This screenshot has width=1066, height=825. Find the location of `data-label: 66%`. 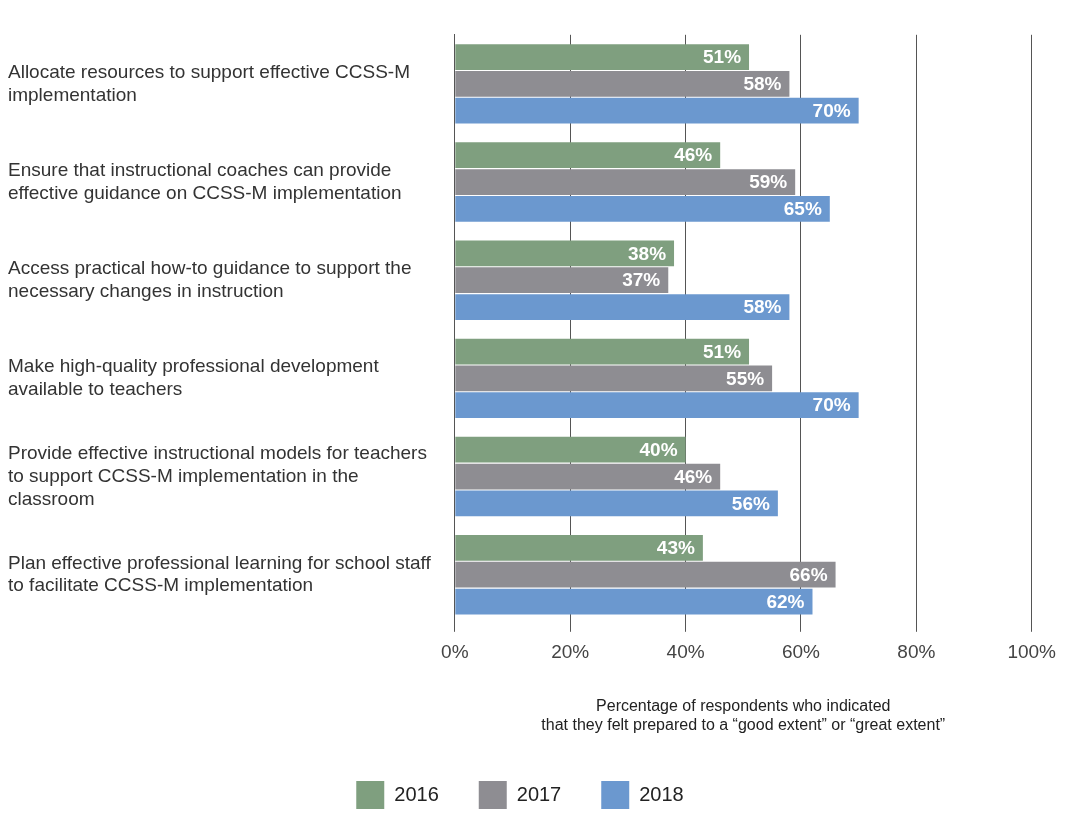

data-label: 66% is located at coordinates (808, 574).